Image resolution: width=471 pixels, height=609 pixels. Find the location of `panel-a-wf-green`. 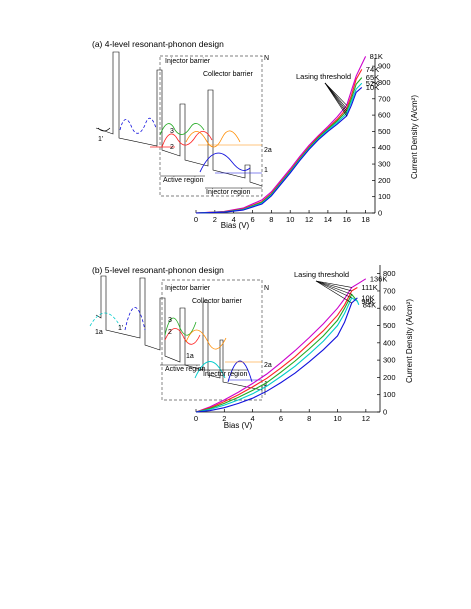

panel-a-wf-green is located at coordinates (182, 129).